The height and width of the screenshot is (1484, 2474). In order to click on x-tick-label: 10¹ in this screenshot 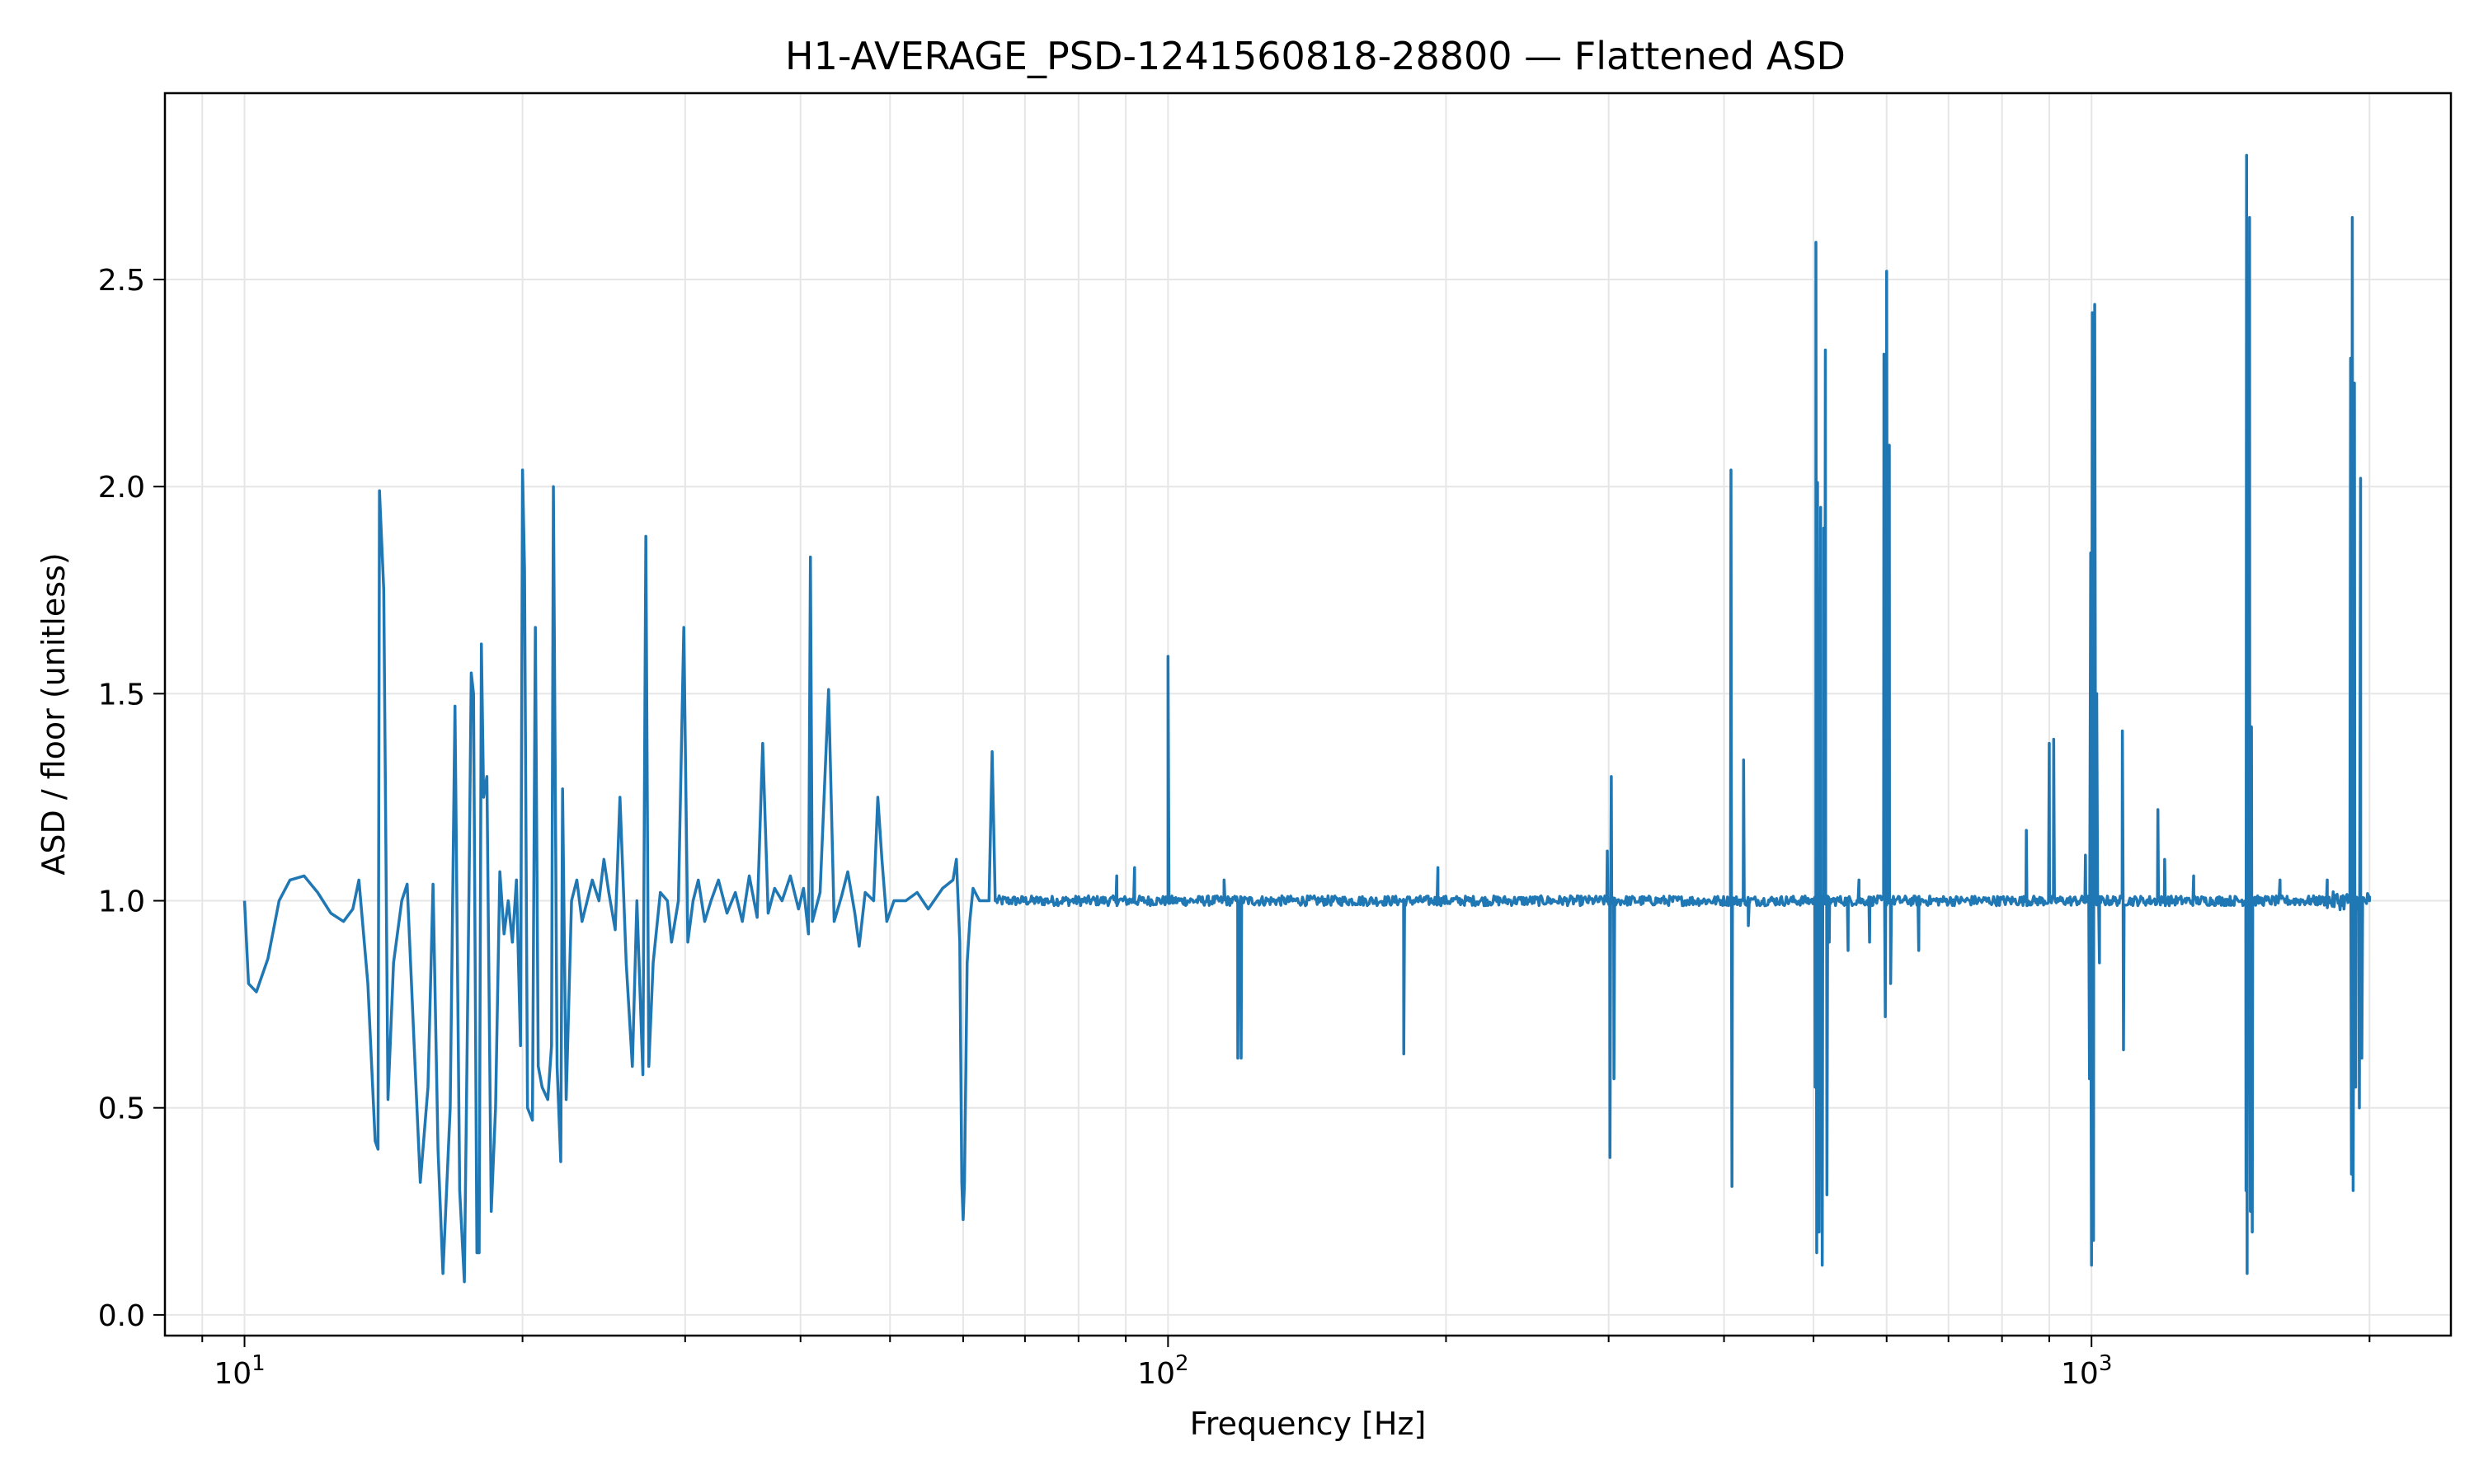, I will do `click(239, 1371)`.